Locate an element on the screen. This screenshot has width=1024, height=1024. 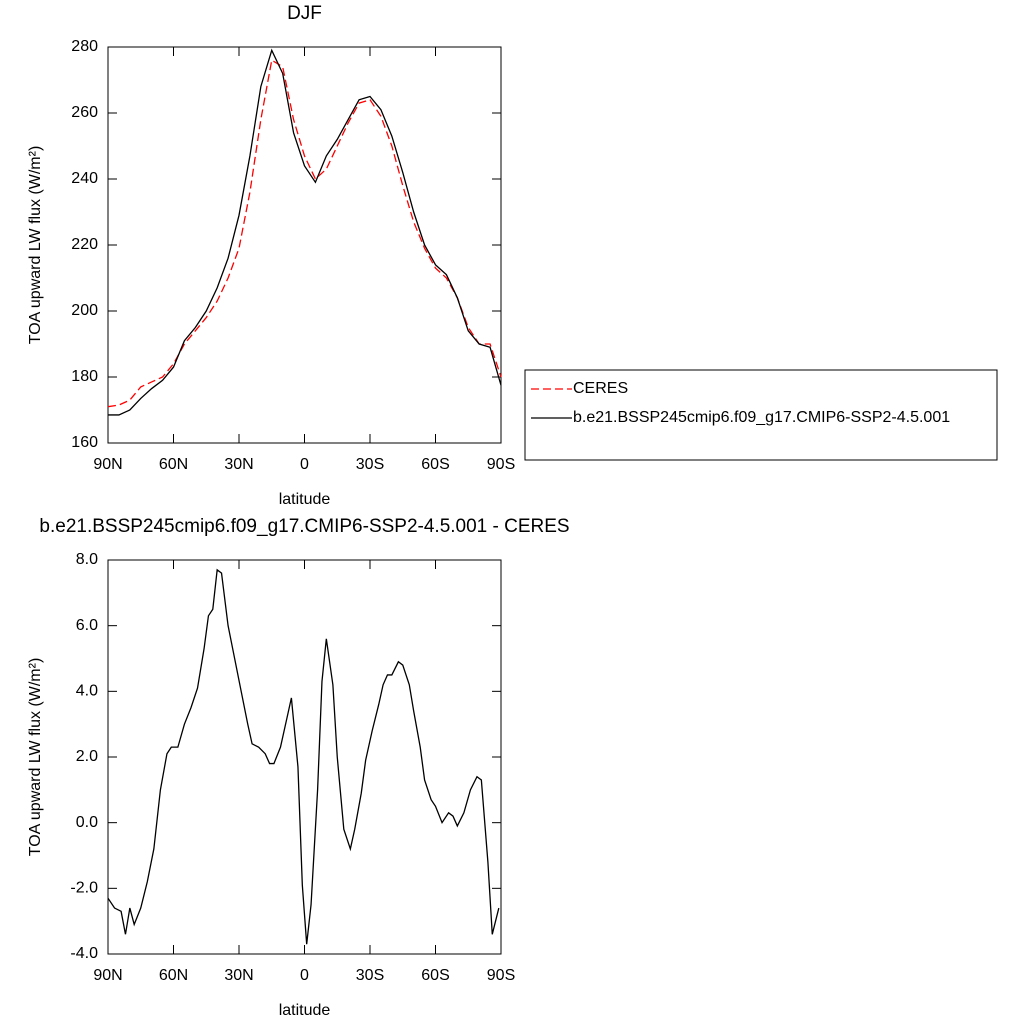
legend-label: CERES is located at coordinates (600, 388).